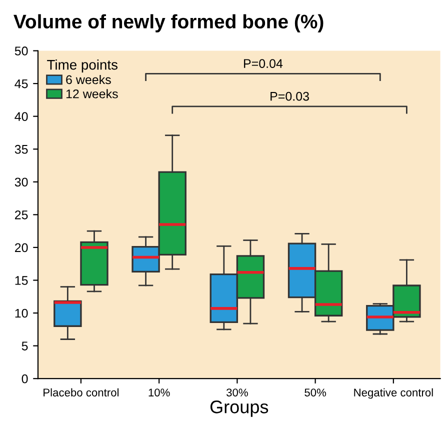 Image resolution: width=447 pixels, height=423 pixels. What do you see at coordinates (21, 313) in the screenshot?
I see `y-tick-label: 10` at bounding box center [21, 313].